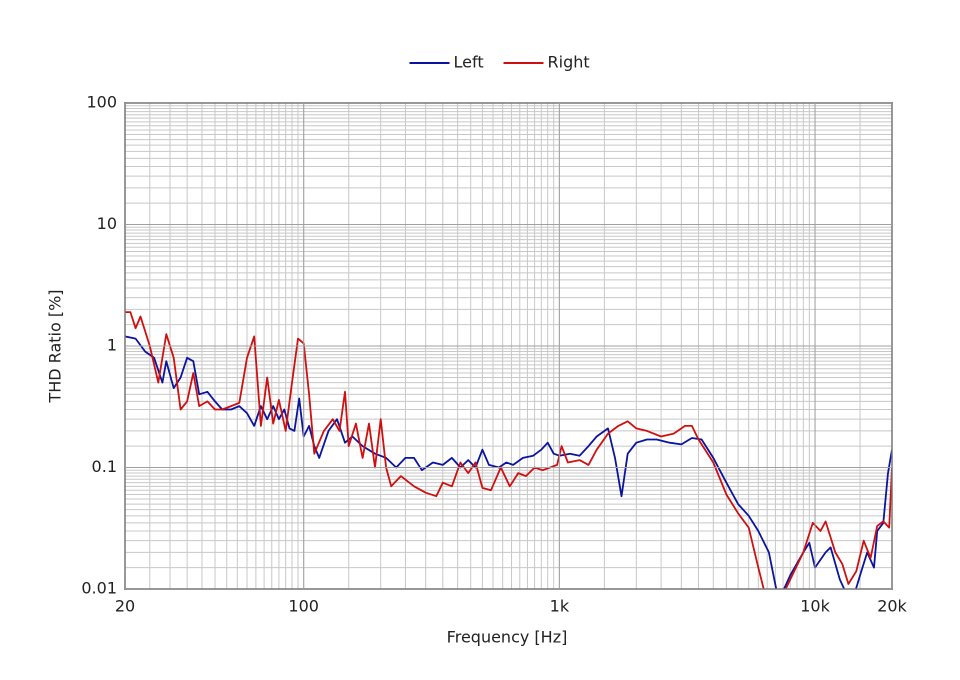 The image size is (960, 680). I want to click on y-axis-label: THD Ratio [%], so click(55, 346).